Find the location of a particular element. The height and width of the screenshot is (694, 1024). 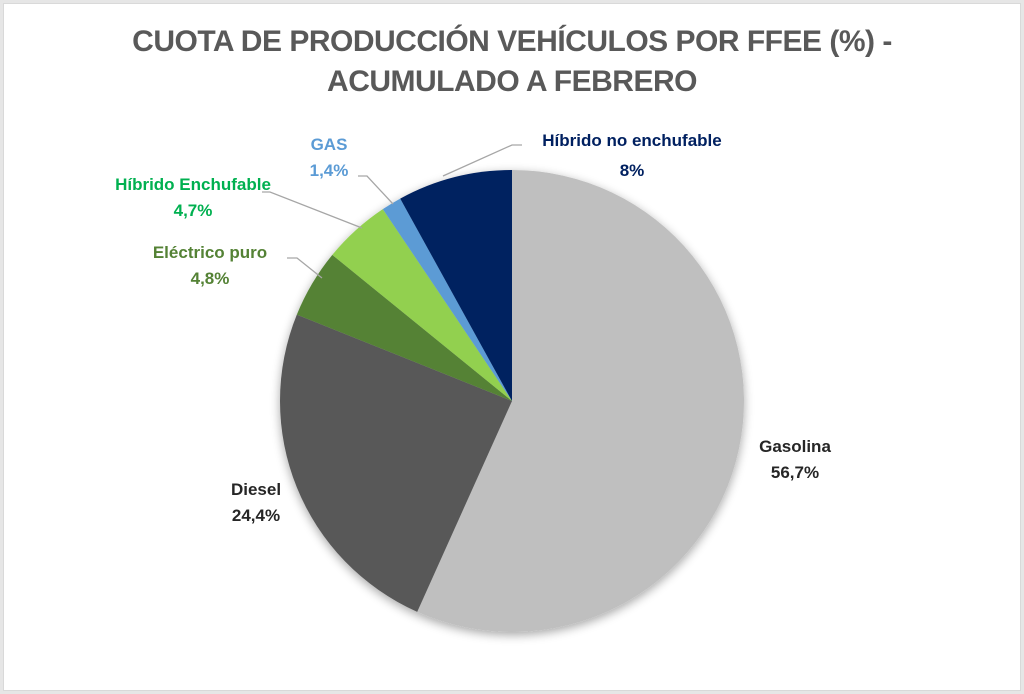

label-gasolina-name: Gasolina is located at coordinates (795, 446).